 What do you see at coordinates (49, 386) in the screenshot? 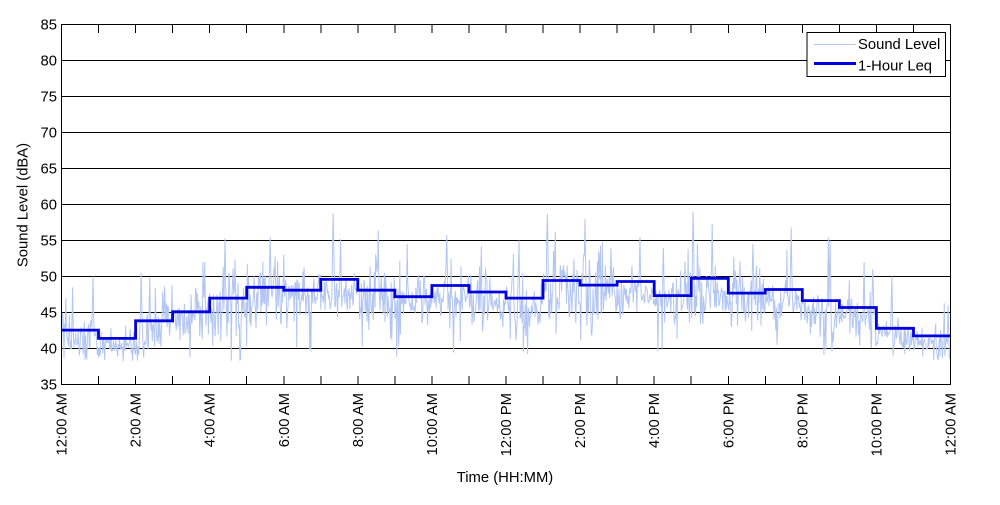
I see `svg-text: 35` at bounding box center [49, 386].